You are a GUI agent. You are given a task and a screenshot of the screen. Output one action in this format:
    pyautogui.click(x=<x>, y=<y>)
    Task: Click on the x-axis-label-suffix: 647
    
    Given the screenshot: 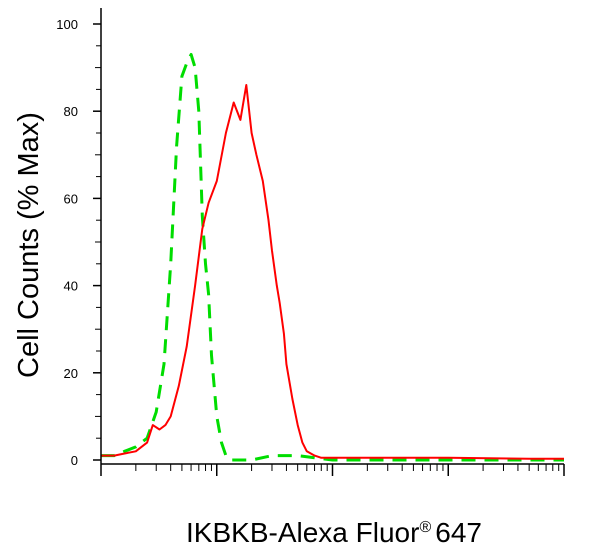 What is the action you would take?
    pyautogui.click(x=458, y=532)
    